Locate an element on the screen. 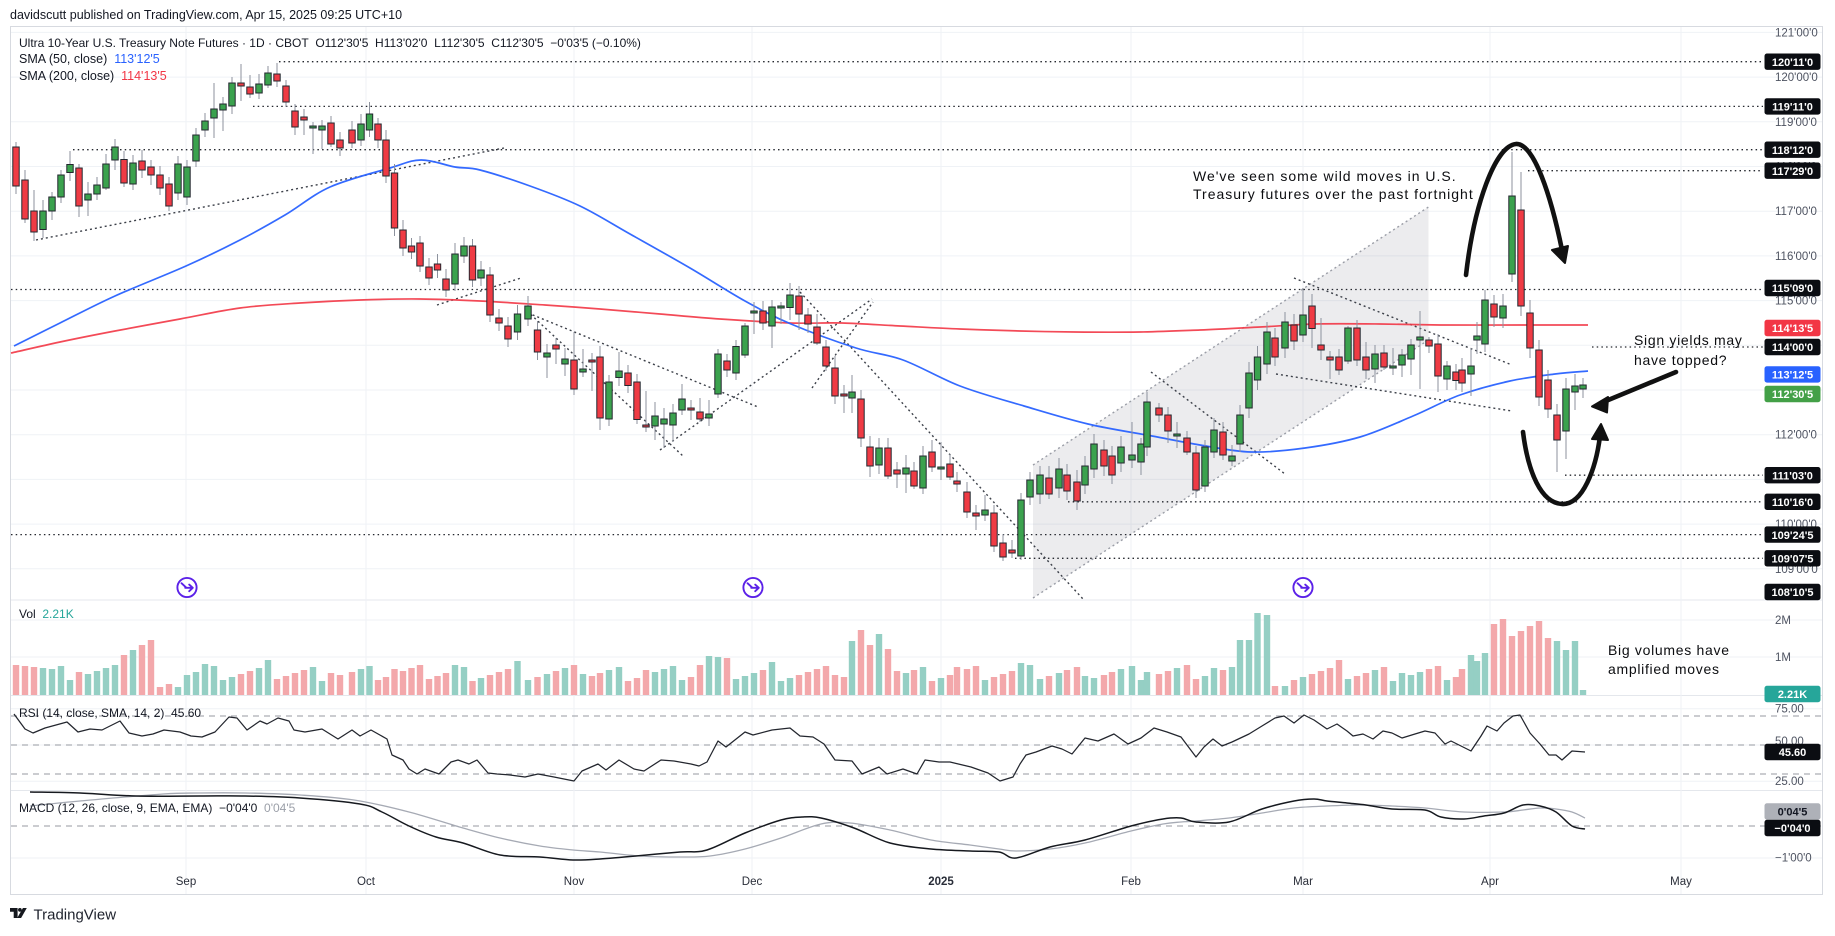 The width and height of the screenshot is (1835, 936). svg-text: 75.00 is located at coordinates (1789, 709).